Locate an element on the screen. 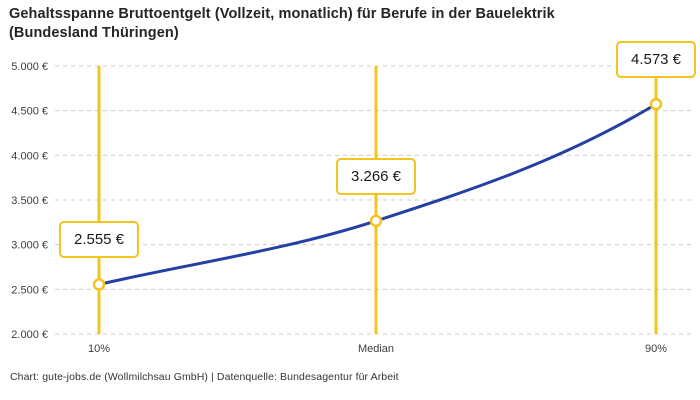 Image resolution: width=700 pixels, height=400 pixels. y-tick-label: 5.000 € is located at coordinates (29, 67).